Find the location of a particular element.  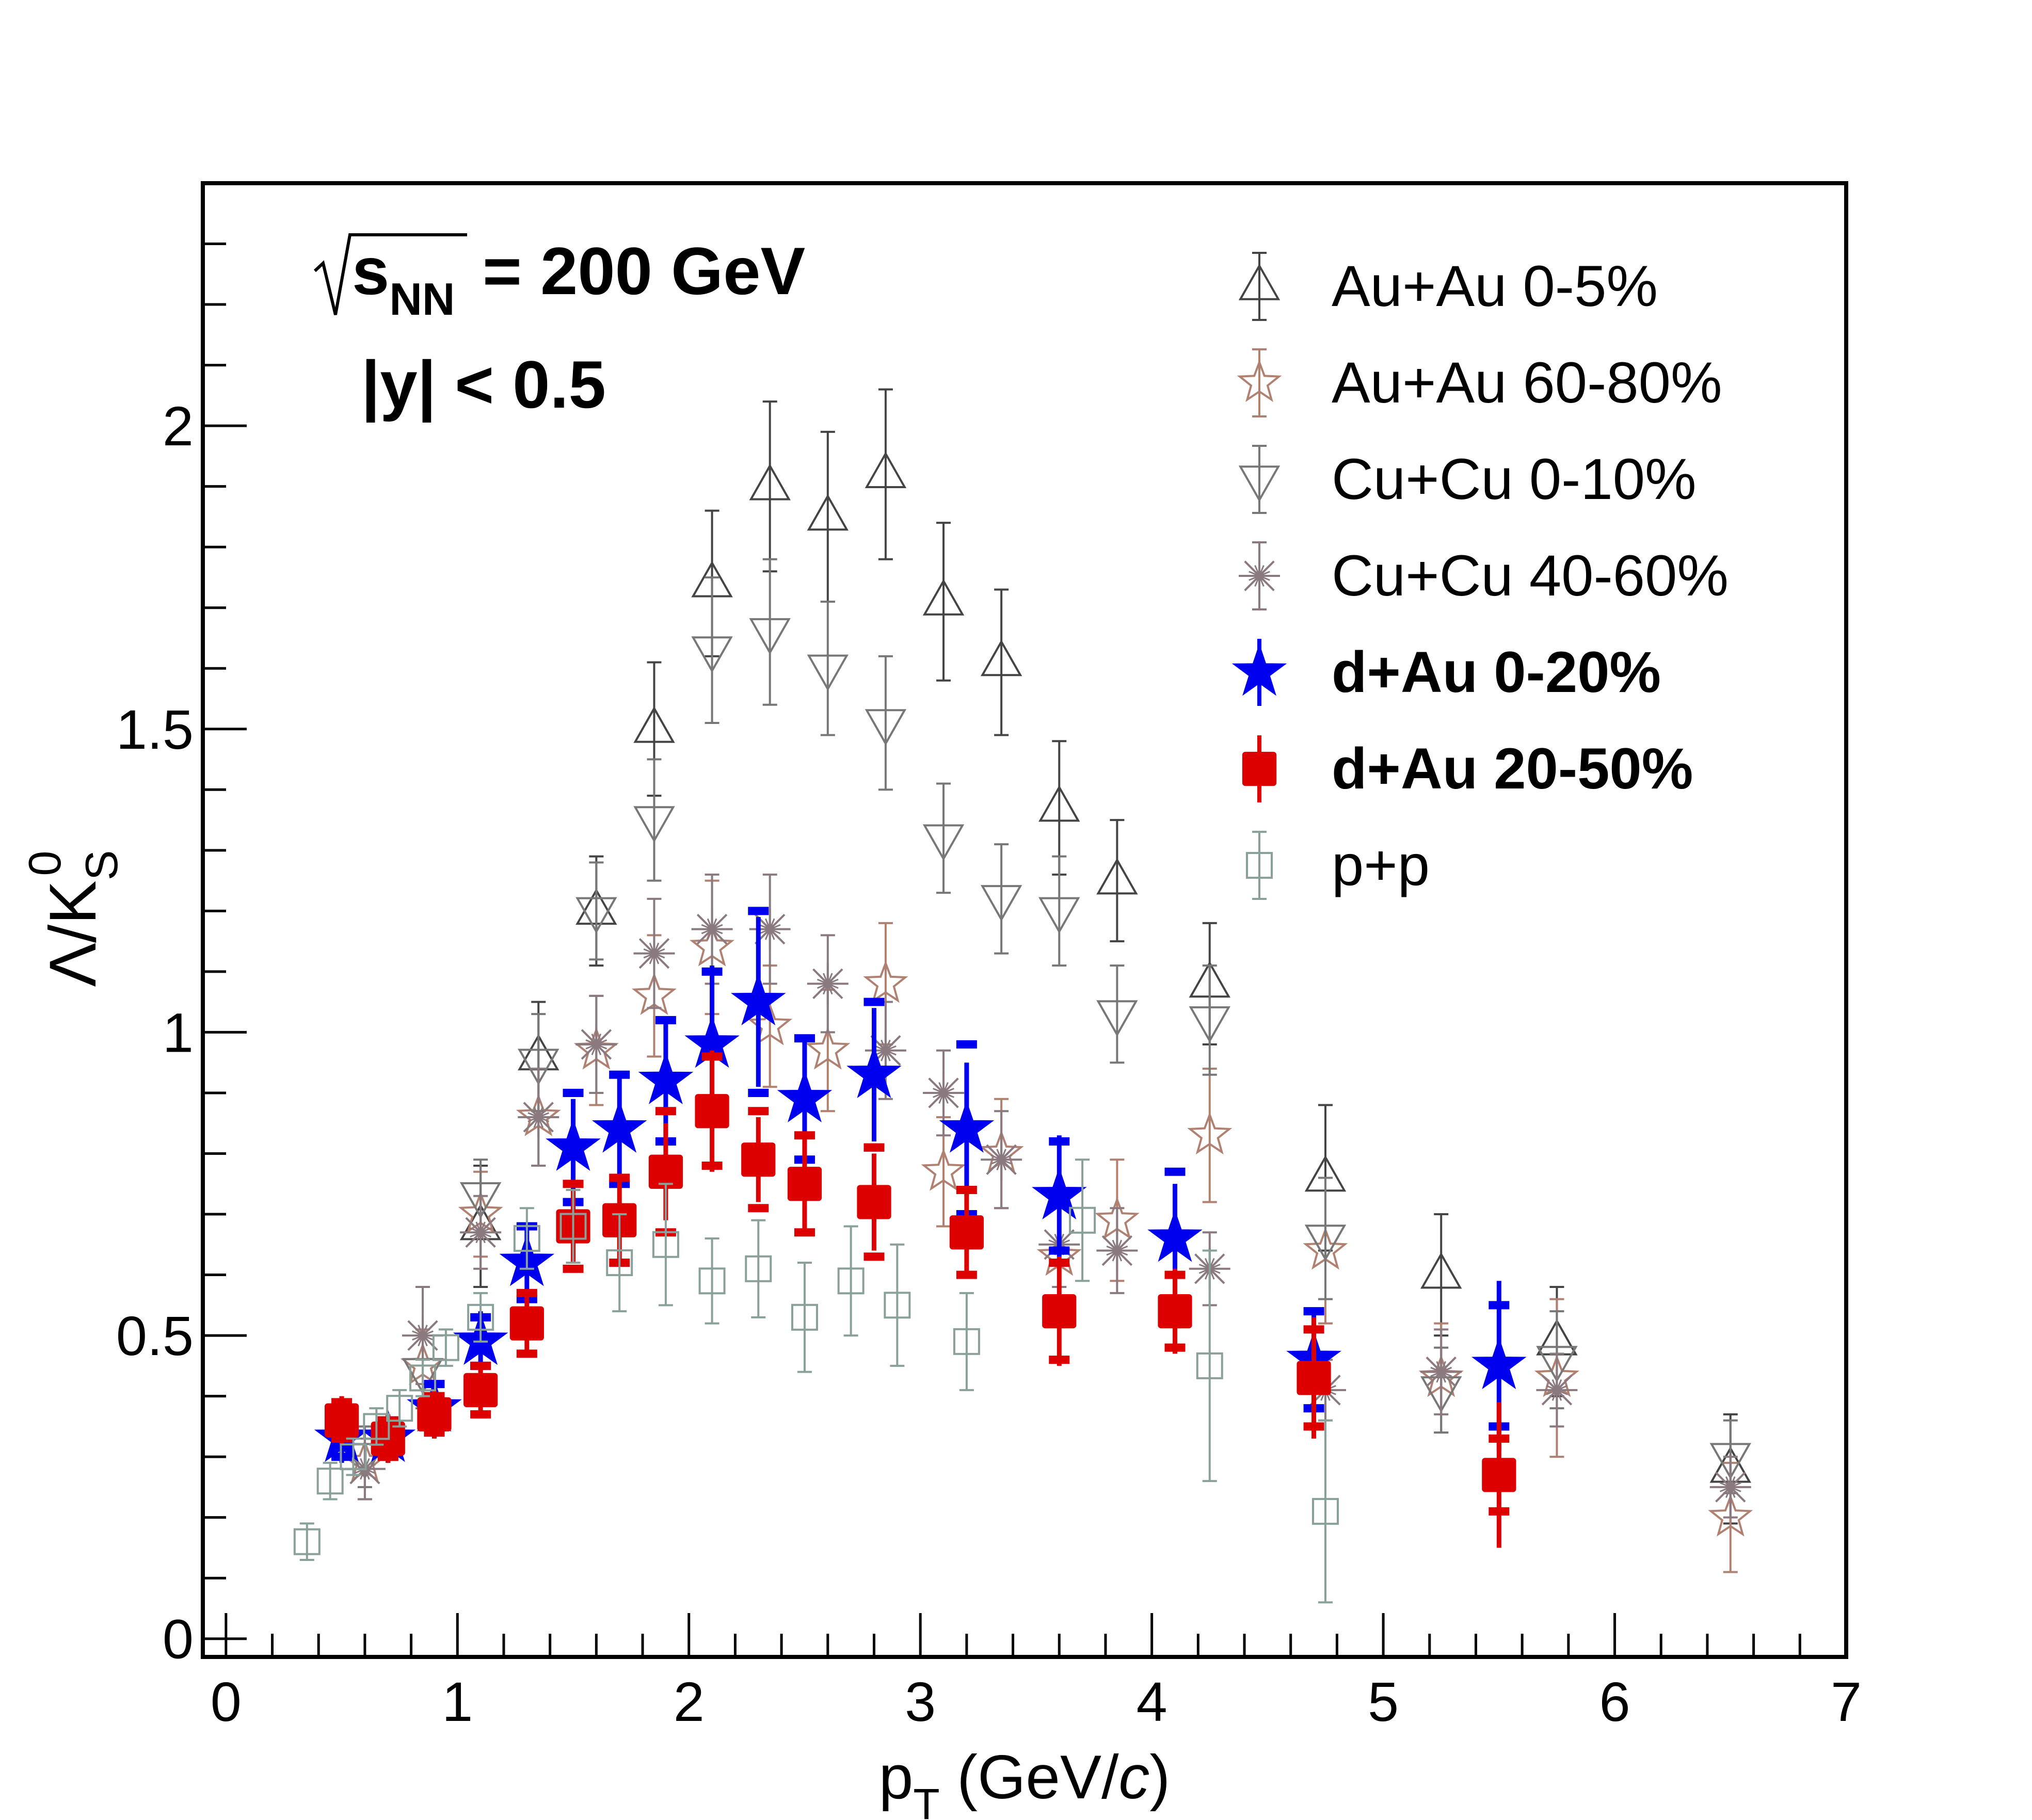

sqrt-s-symbol: sNN is located at coordinates (403, 279).